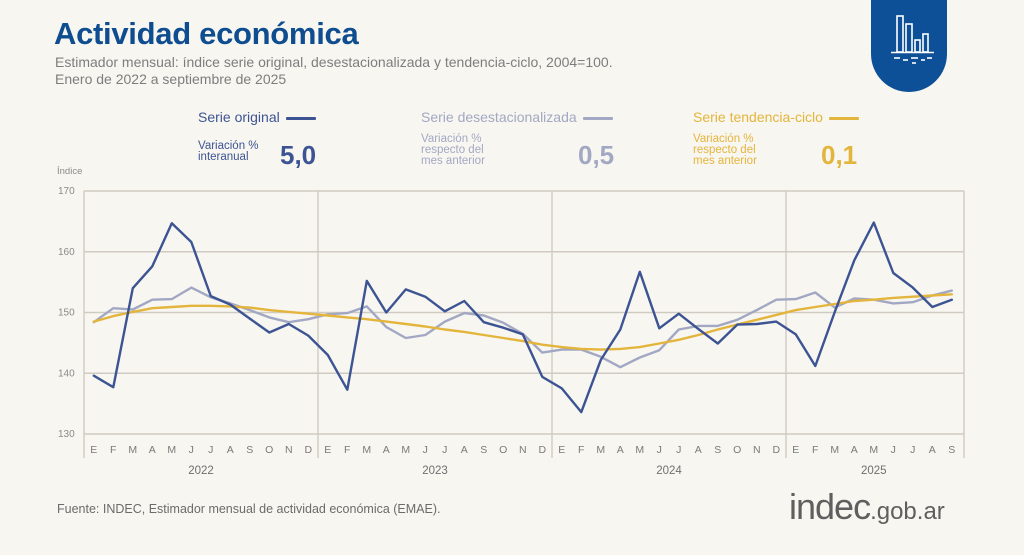 The image size is (1024, 555). I want to click on legend-original: Serie original, so click(257, 117).